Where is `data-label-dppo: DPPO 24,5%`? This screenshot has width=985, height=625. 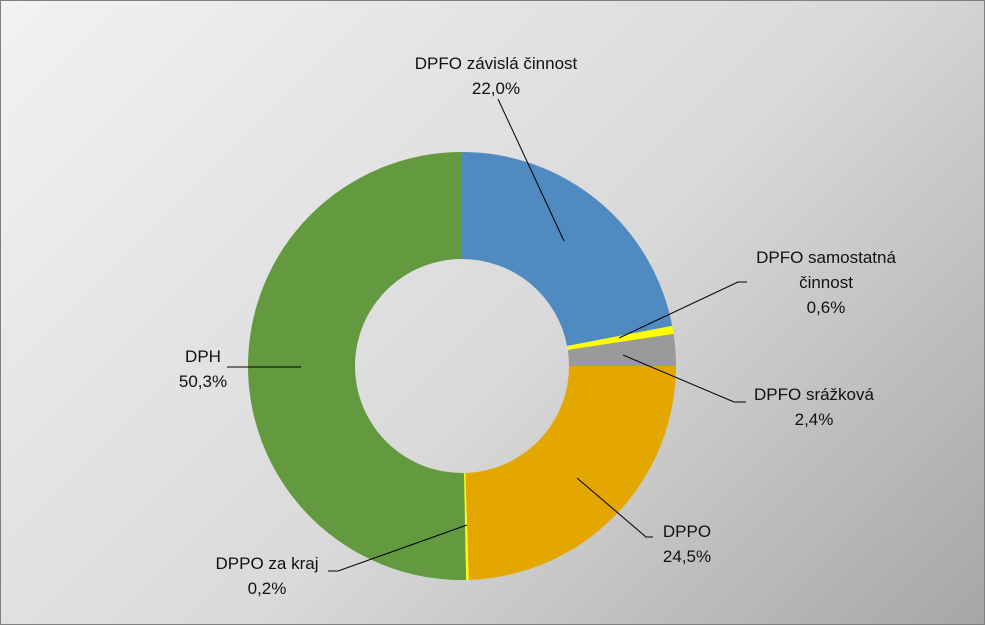 data-label-dppo: DPPO 24,5% is located at coordinates (687, 544).